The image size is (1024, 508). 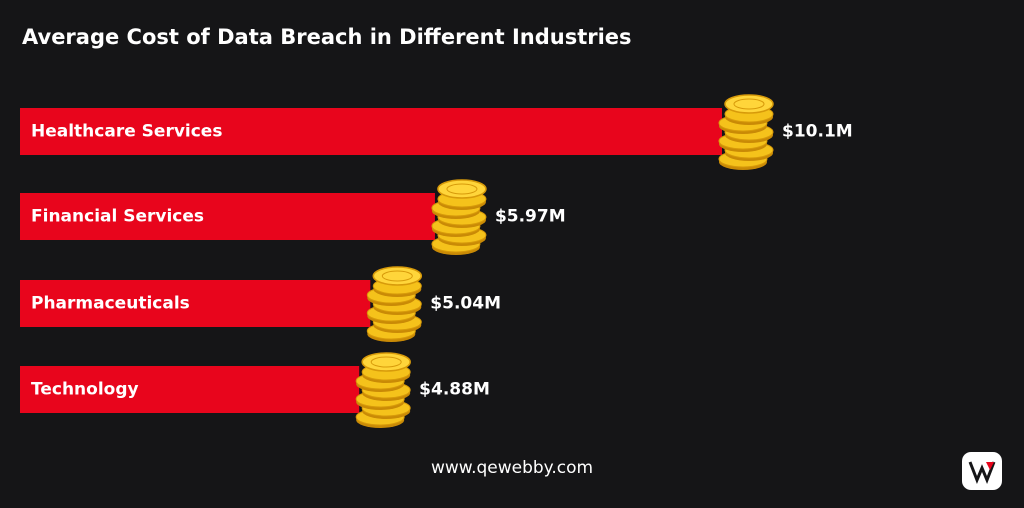 What do you see at coordinates (512, 468) in the screenshot?
I see `source: www.qewebby.com` at bounding box center [512, 468].